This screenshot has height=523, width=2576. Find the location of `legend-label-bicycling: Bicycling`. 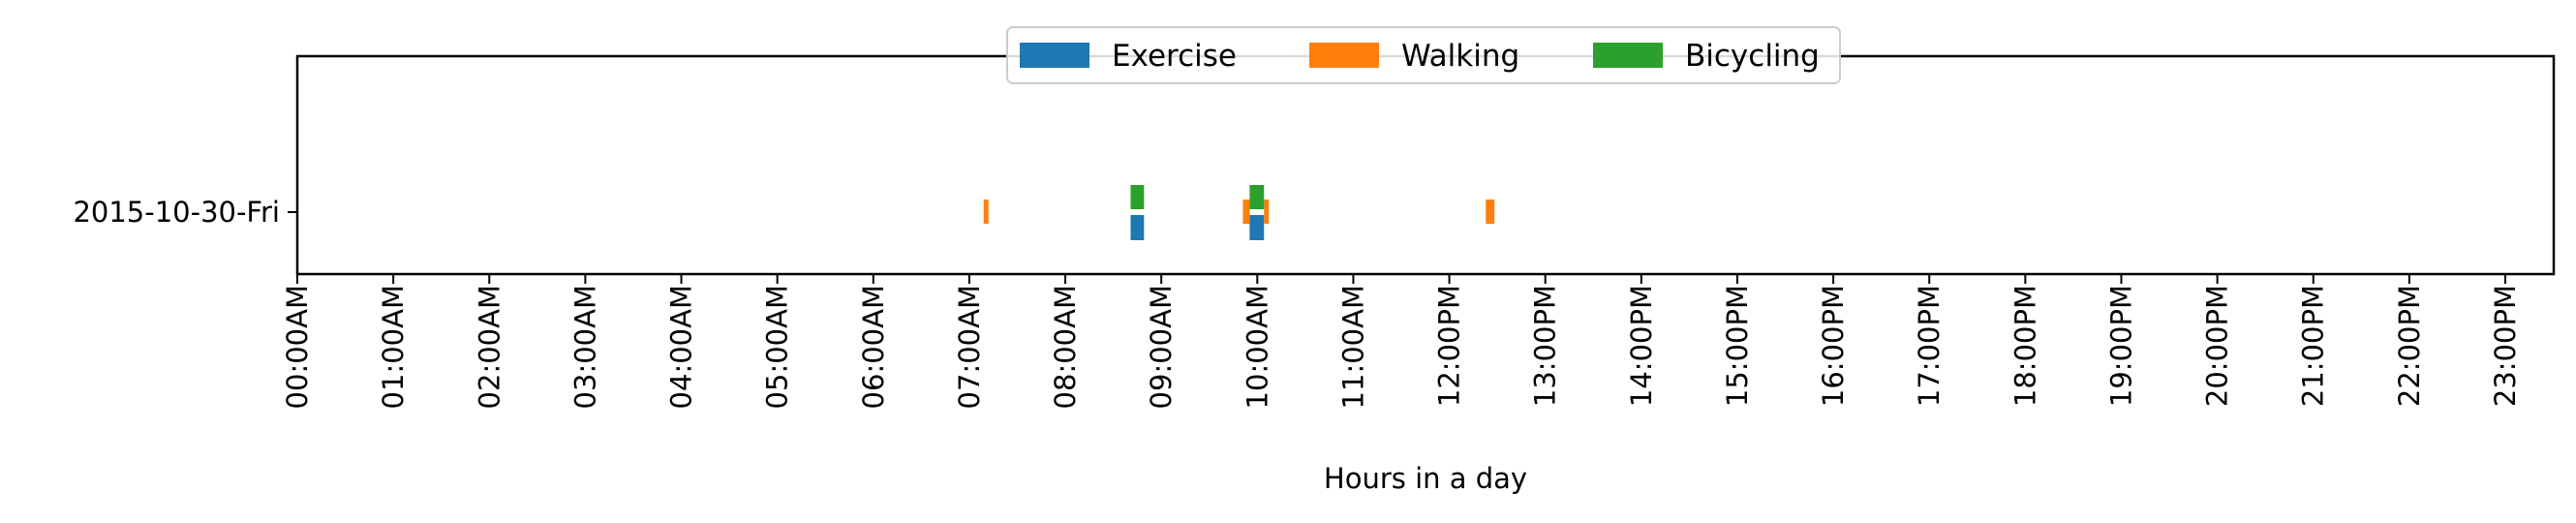

legend-label-bicycling: Bicycling is located at coordinates (1752, 56).